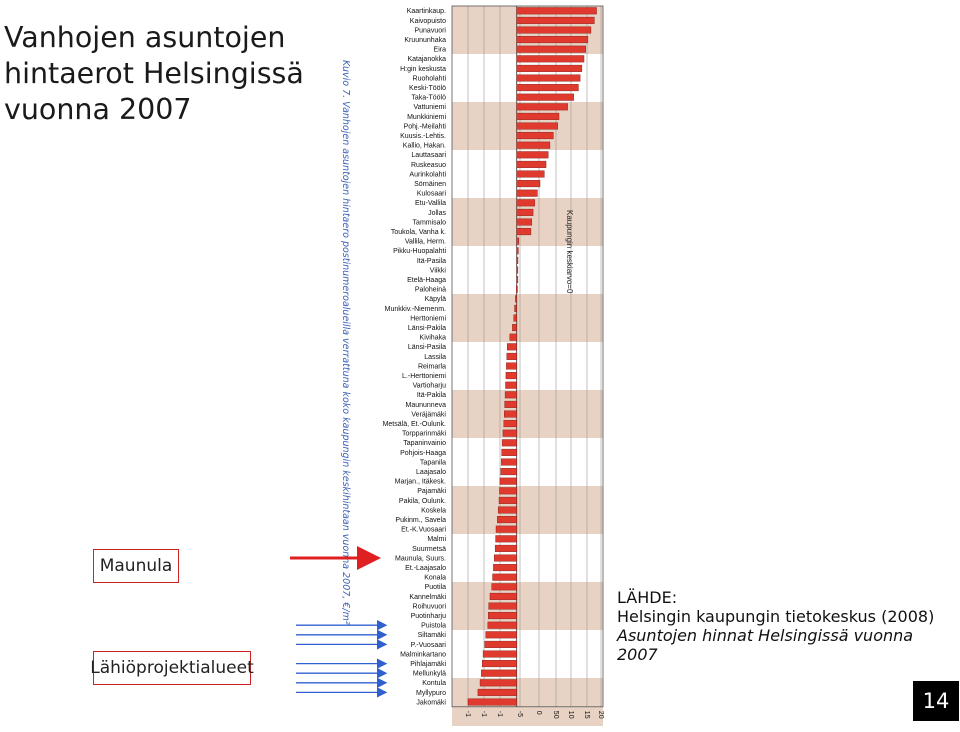 This screenshot has width=960, height=732. What do you see at coordinates (647, 597) in the screenshot?
I see `source-heading: LÄHDE:` at bounding box center [647, 597].